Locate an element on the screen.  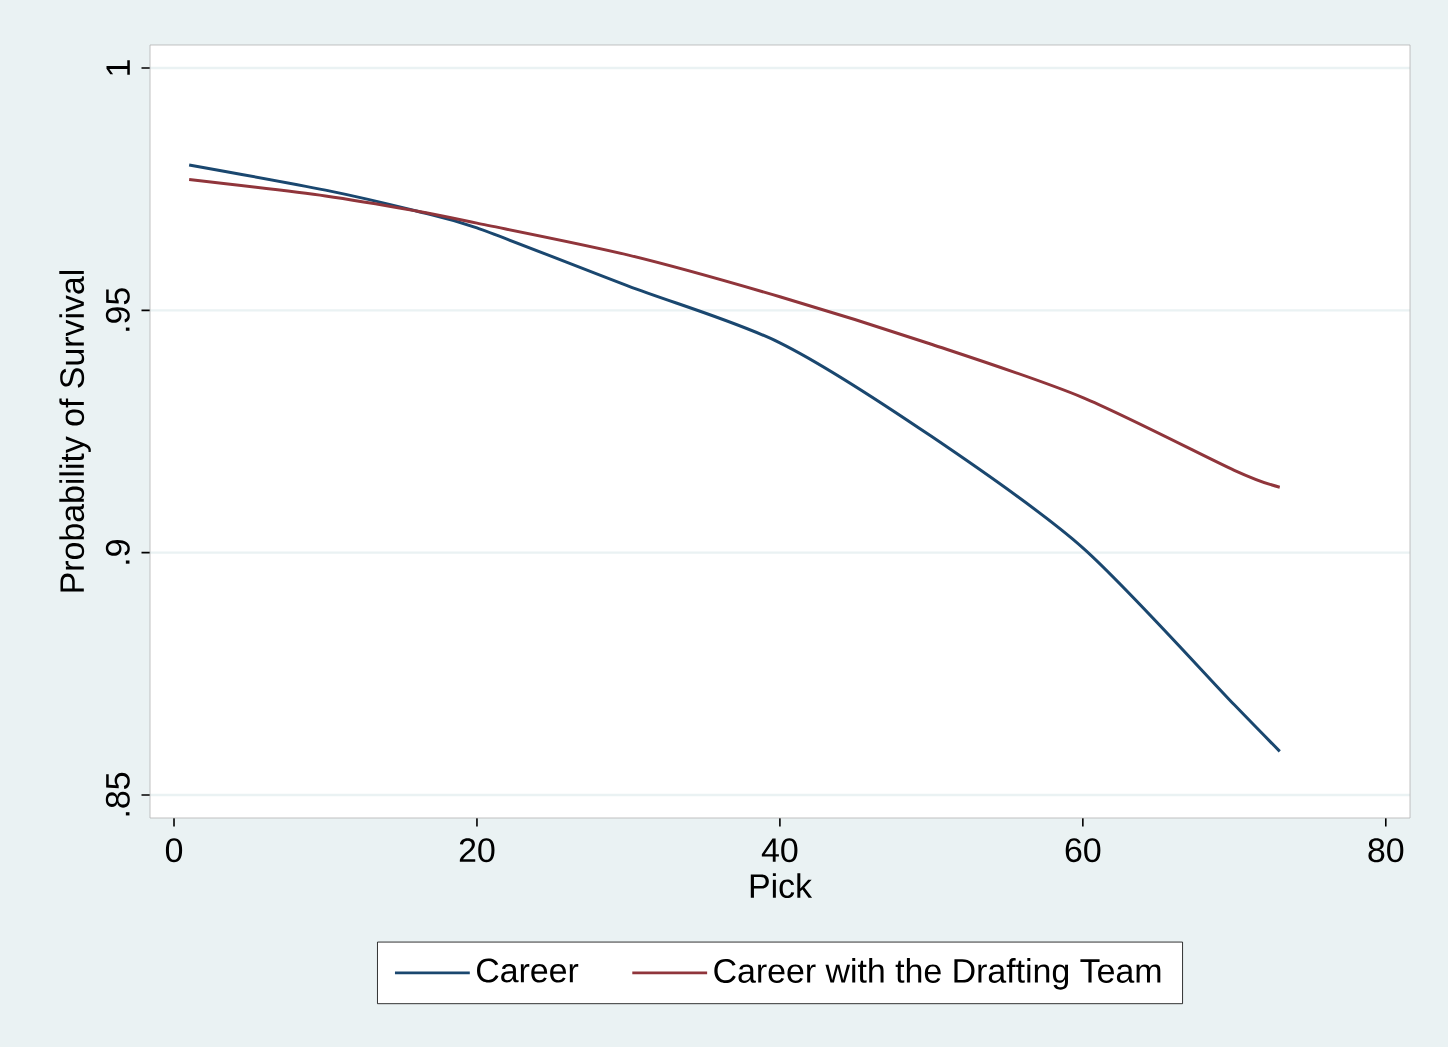
x-tick-label: 80 is located at coordinates (1386, 850).